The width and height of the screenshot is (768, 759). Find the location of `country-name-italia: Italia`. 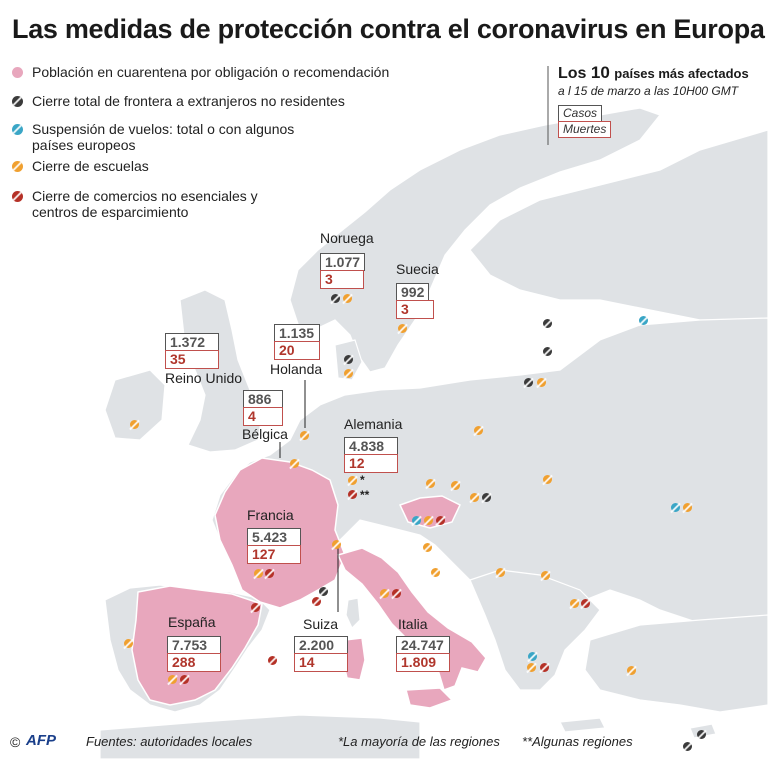

country-name-italia: Italia is located at coordinates (413, 624).